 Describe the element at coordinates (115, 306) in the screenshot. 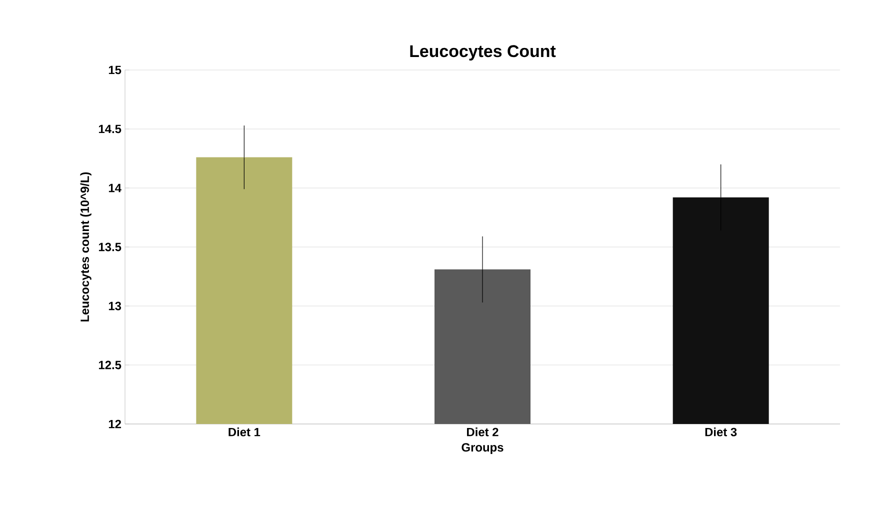

I see `y-tick-label: 13` at that location.